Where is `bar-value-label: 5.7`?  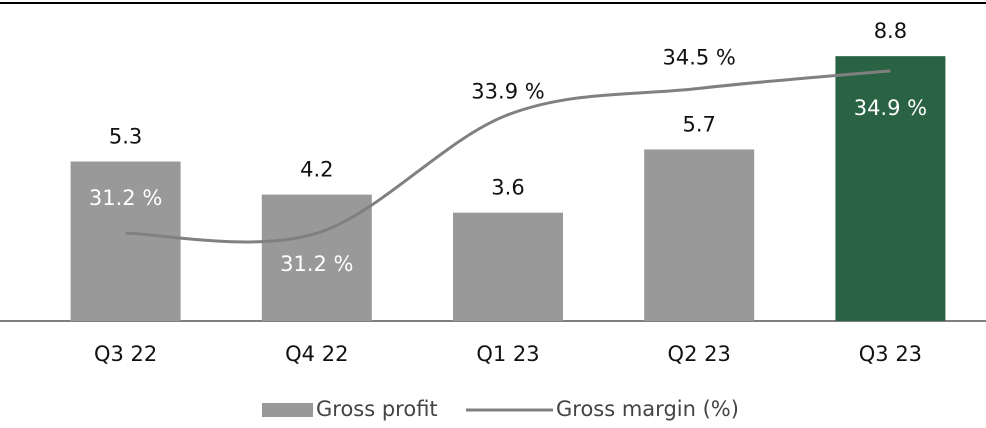
bar-value-label: 5.7 is located at coordinates (698, 124).